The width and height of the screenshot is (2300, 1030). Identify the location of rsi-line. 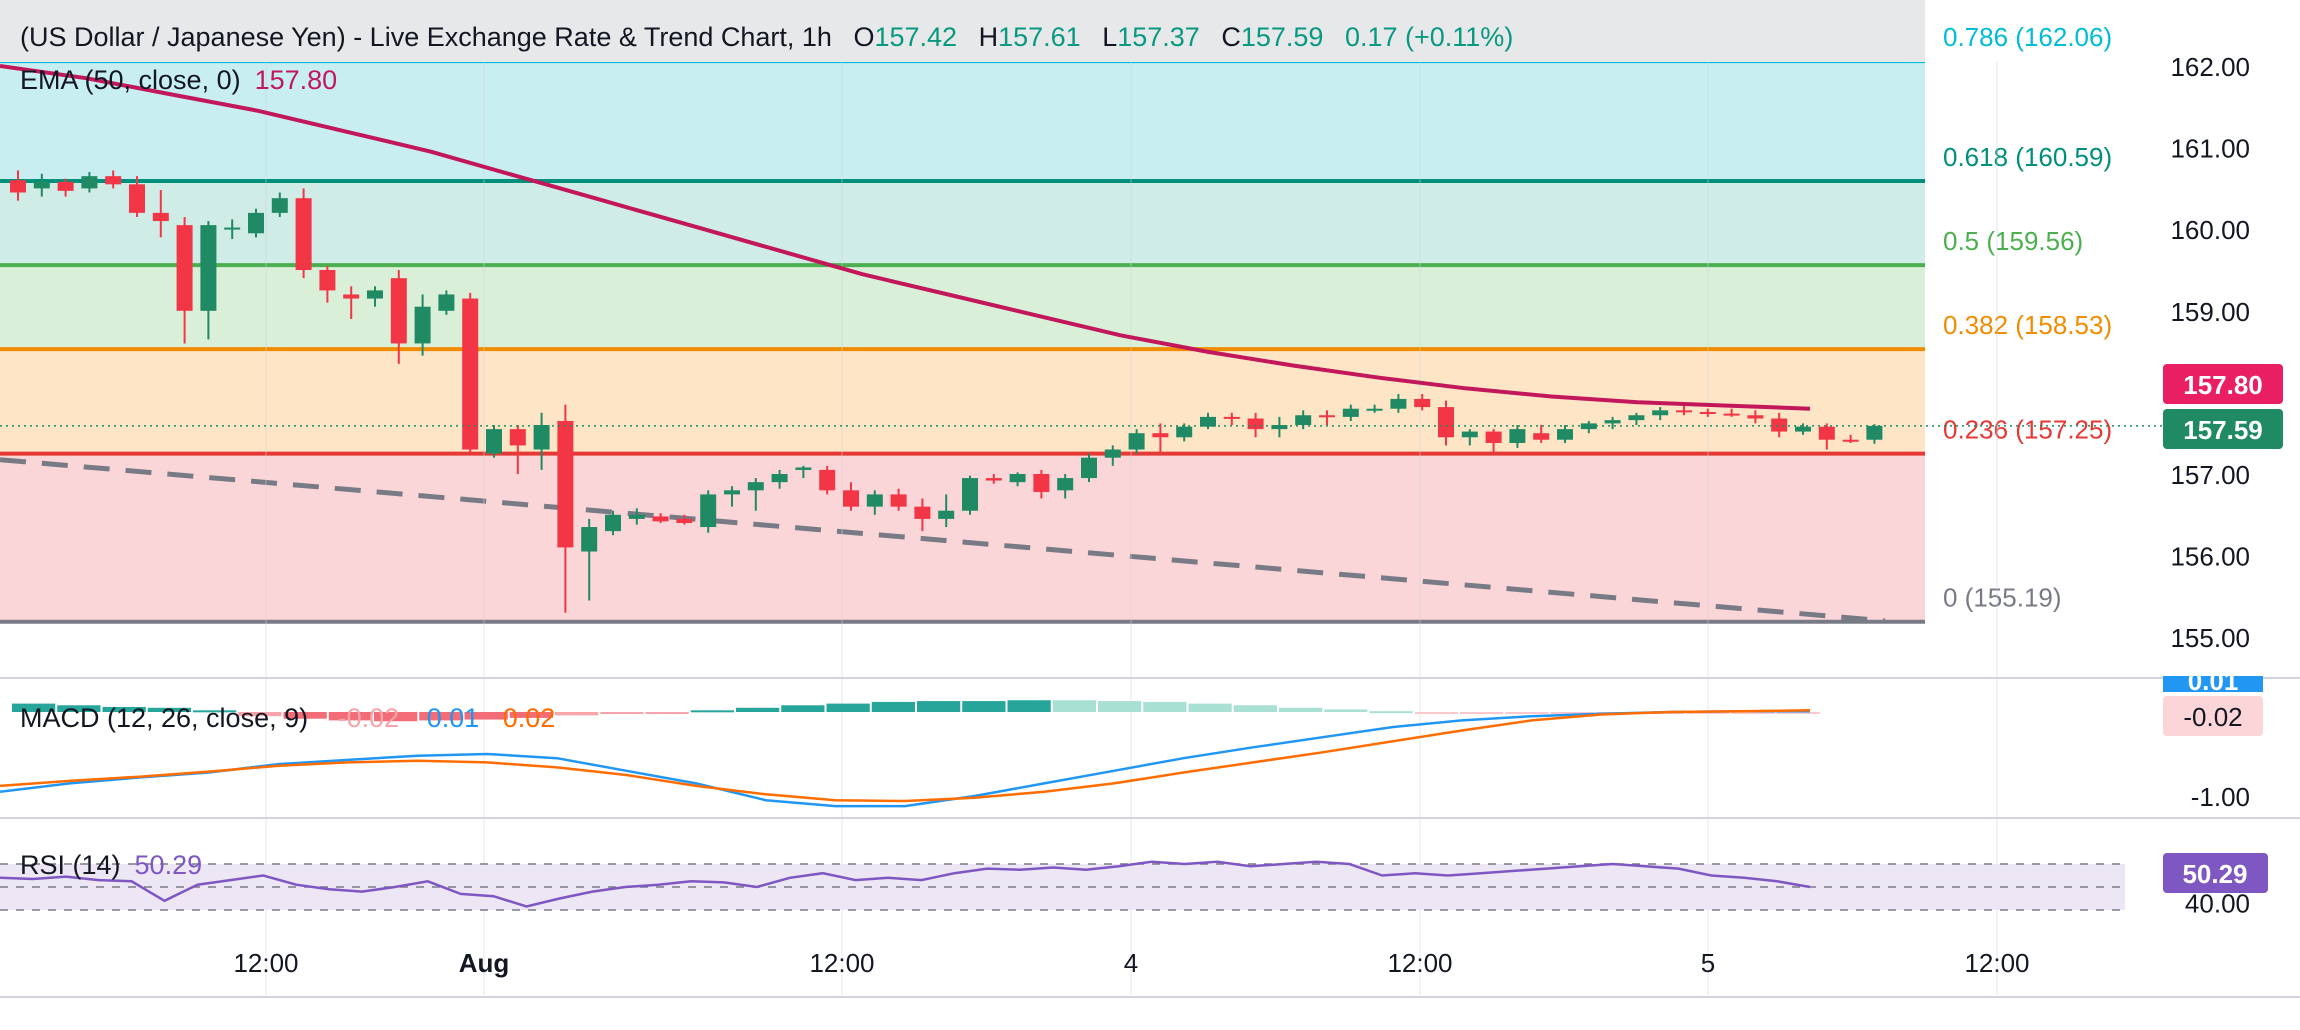
(905, 884).